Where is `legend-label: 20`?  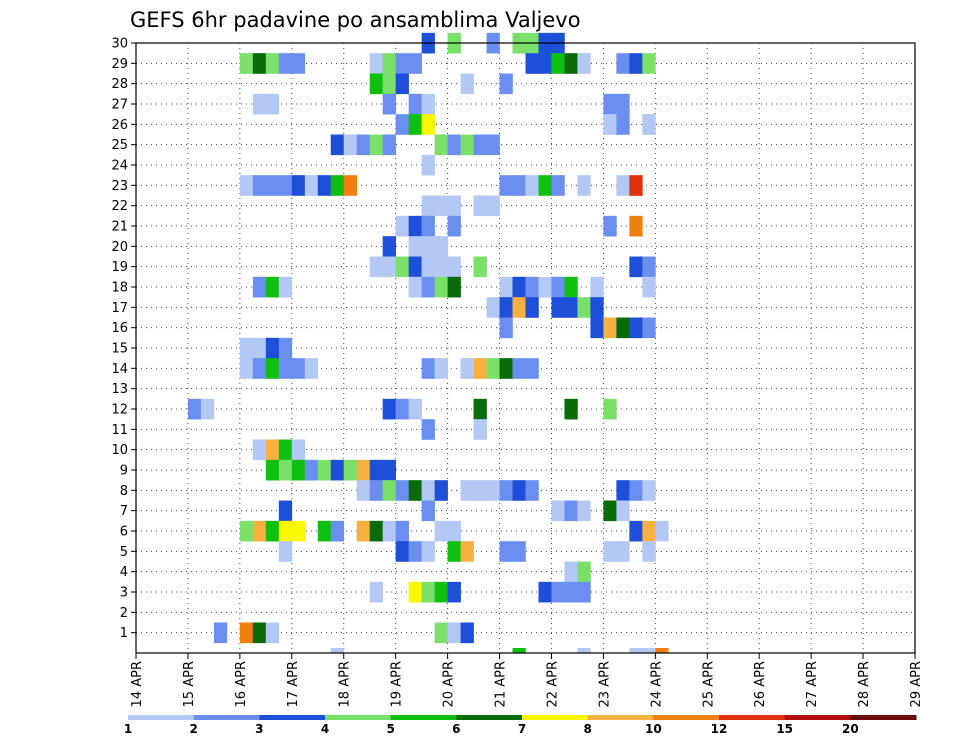
legend-label: 20 is located at coordinates (850, 729).